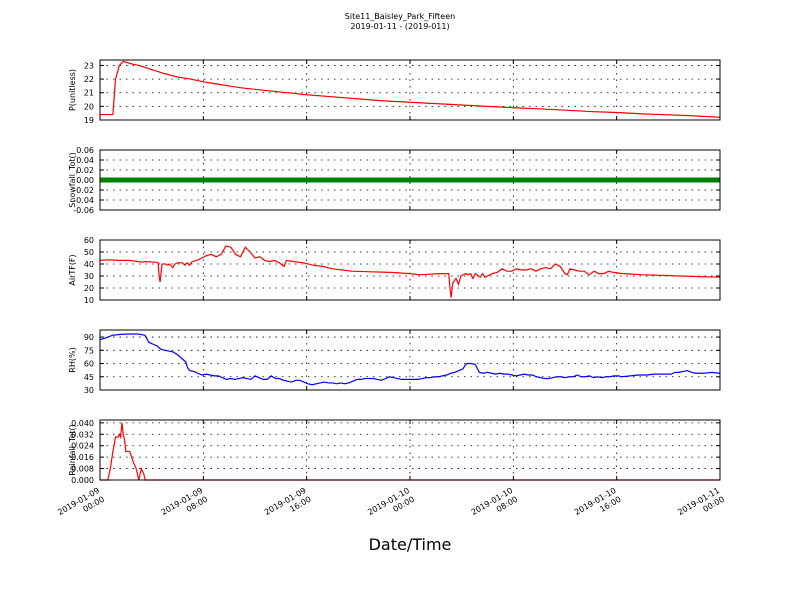 Image resolution: width=800 pixels, height=600 pixels. I want to click on panel-4: 30 45 60 75 90 RH(%), so click(394, 362).